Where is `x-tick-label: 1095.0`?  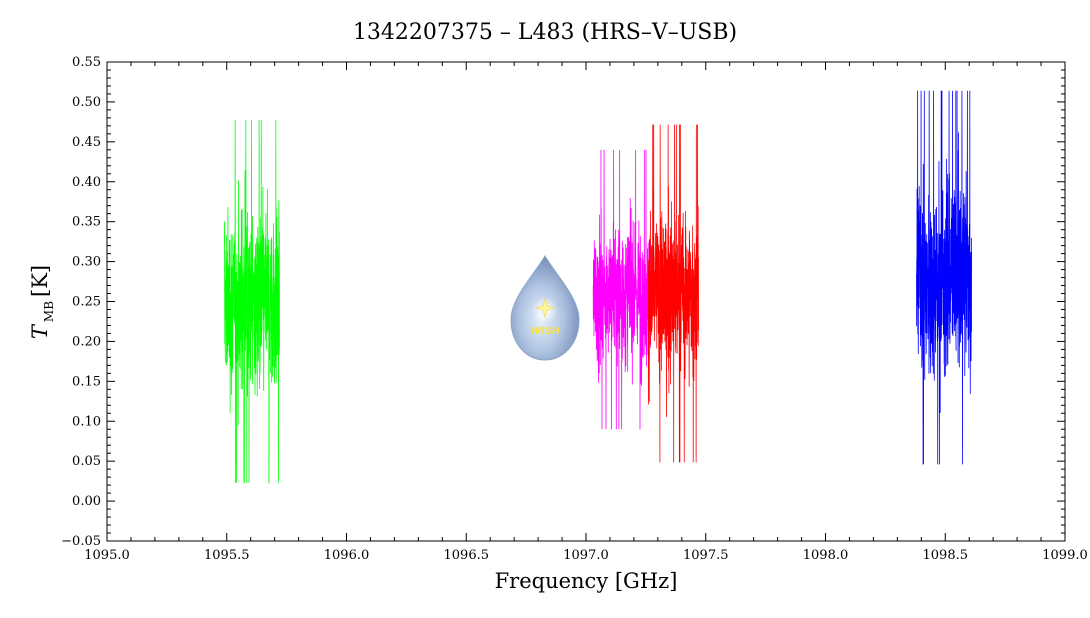 x-tick-label: 1095.0 is located at coordinates (107, 555).